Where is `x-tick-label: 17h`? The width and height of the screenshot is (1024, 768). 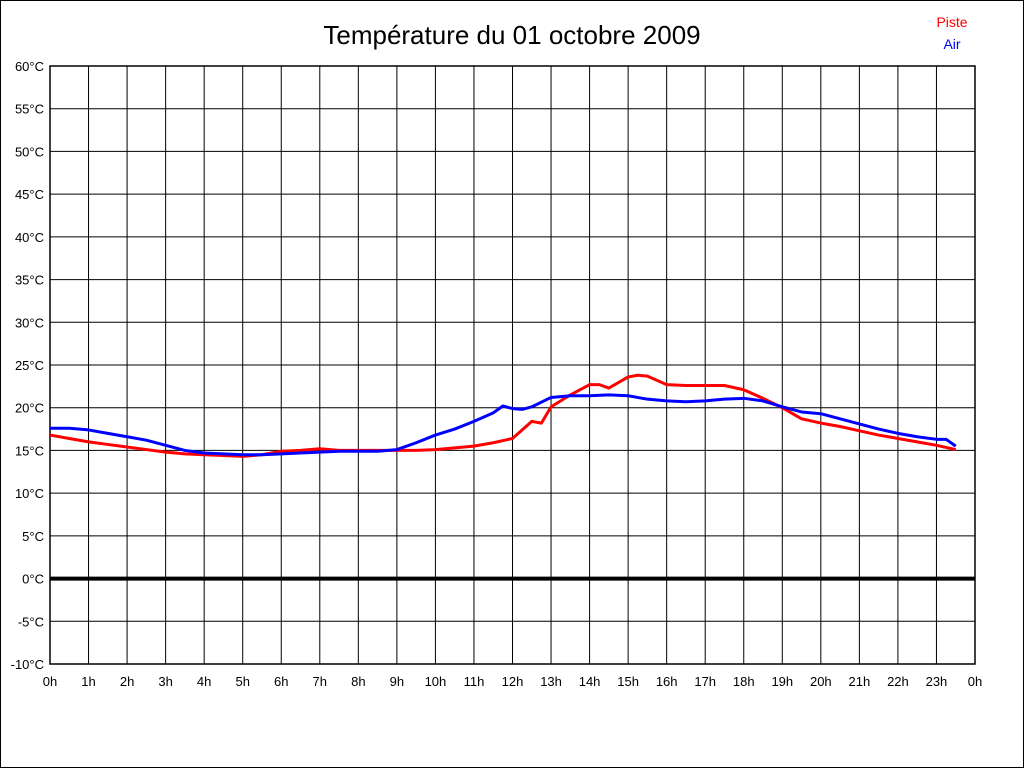 x-tick-label: 17h is located at coordinates (705, 681).